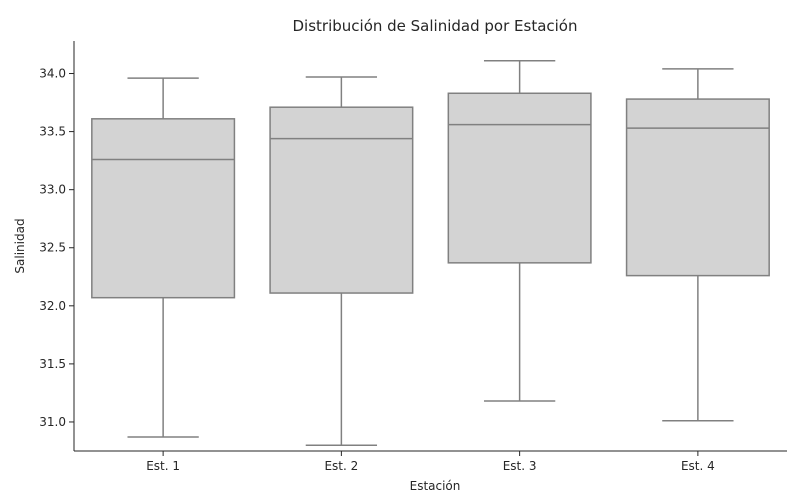 This screenshot has height=493, width=787. Describe the element at coordinates (163, 466) in the screenshot. I see `x-tick-label: Est. 1` at that location.